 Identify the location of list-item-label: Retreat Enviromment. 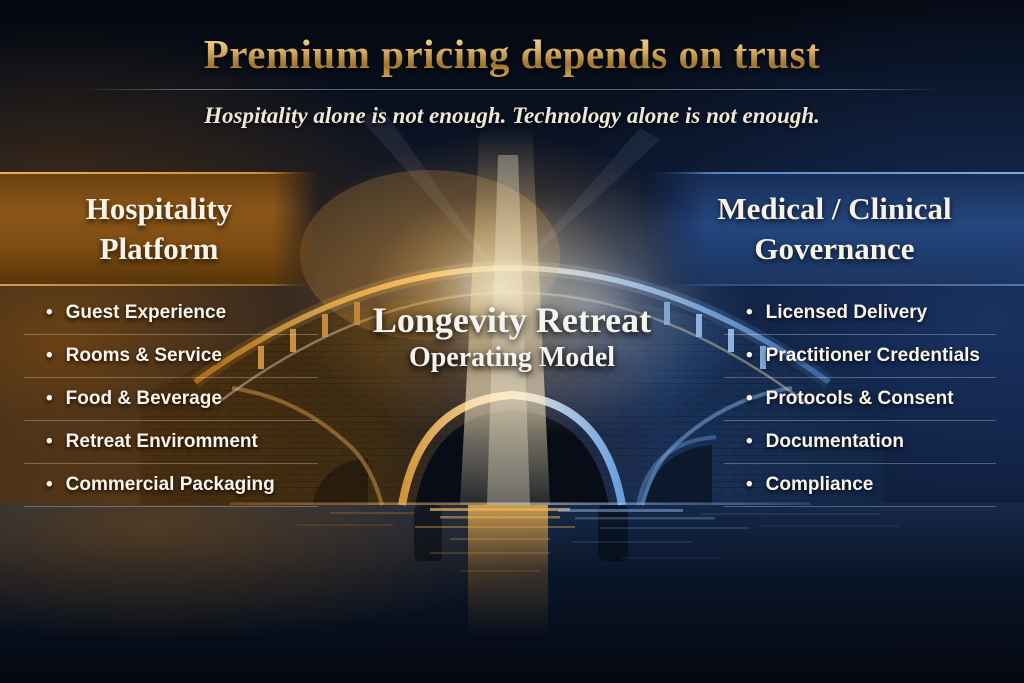
(161, 441).